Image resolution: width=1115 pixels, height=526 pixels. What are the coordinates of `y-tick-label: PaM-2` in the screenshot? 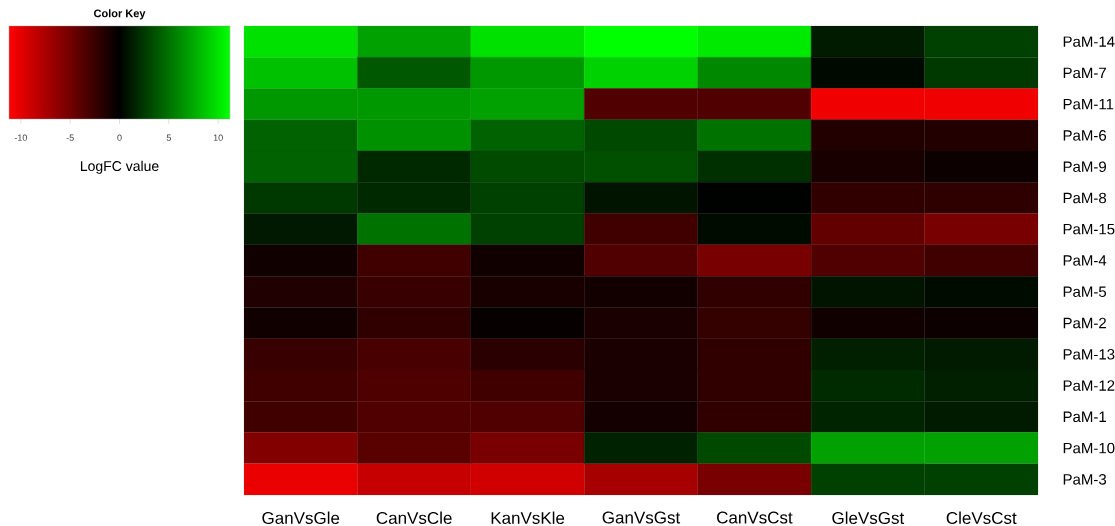 It's located at (1084, 323).